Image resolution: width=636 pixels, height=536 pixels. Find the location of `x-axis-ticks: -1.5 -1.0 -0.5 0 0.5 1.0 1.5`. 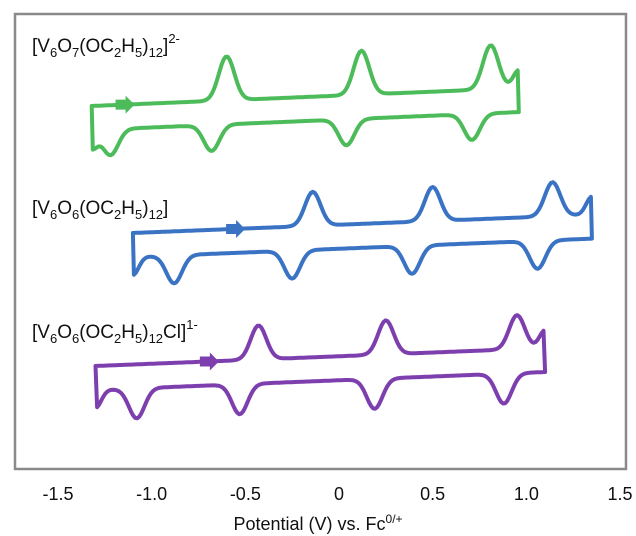

x-axis-ticks: -1.5 -1.0 -0.5 0 0.5 1.0 1.5 is located at coordinates (337, 494).